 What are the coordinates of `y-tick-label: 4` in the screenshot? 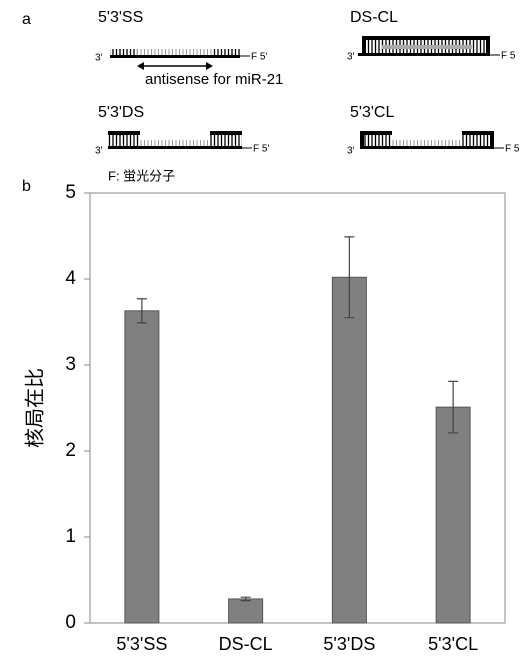 It's located at (70, 278).